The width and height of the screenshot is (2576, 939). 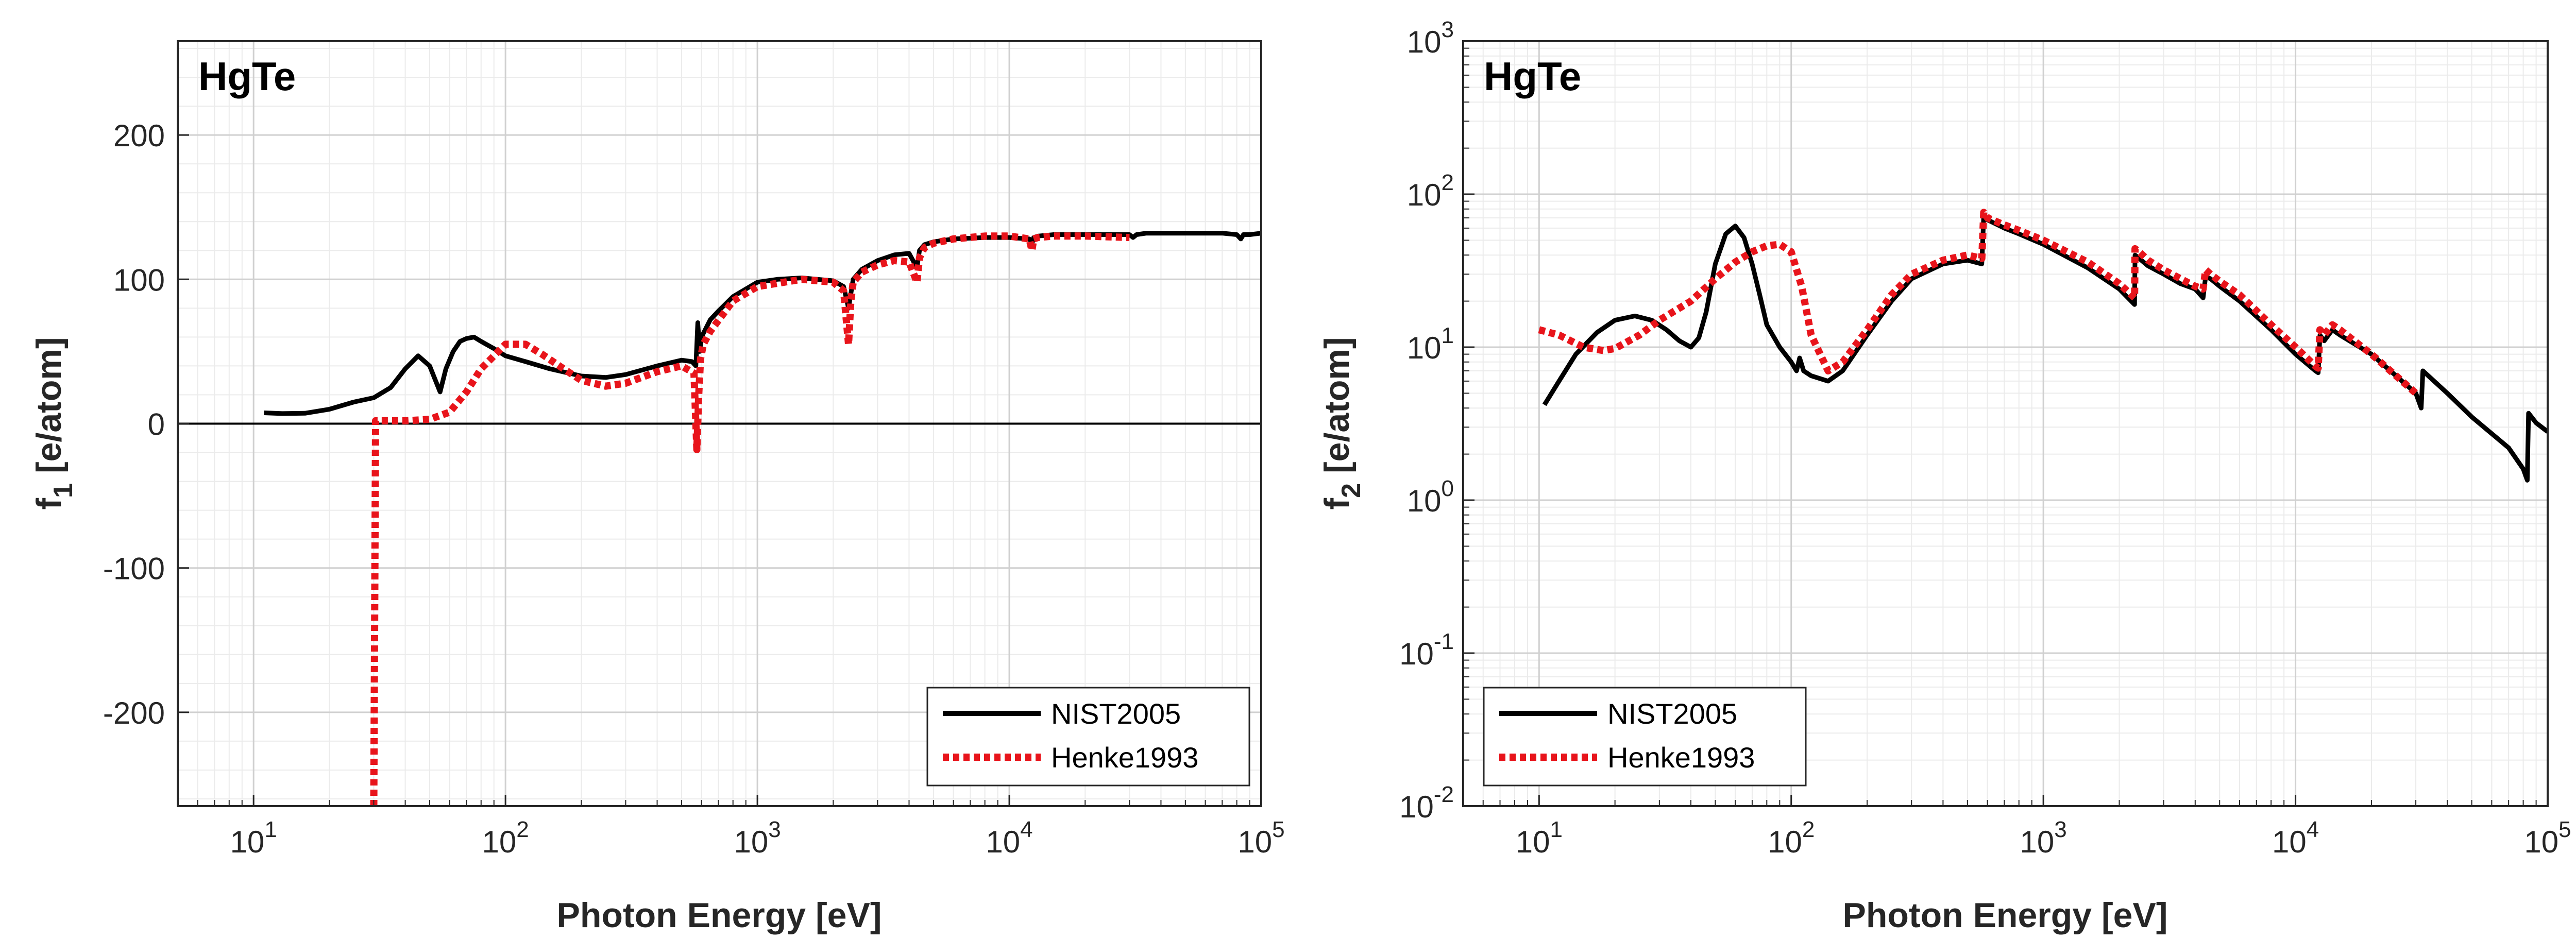 I want to click on left-x-tick-label: 10¹, so click(x=253, y=838).